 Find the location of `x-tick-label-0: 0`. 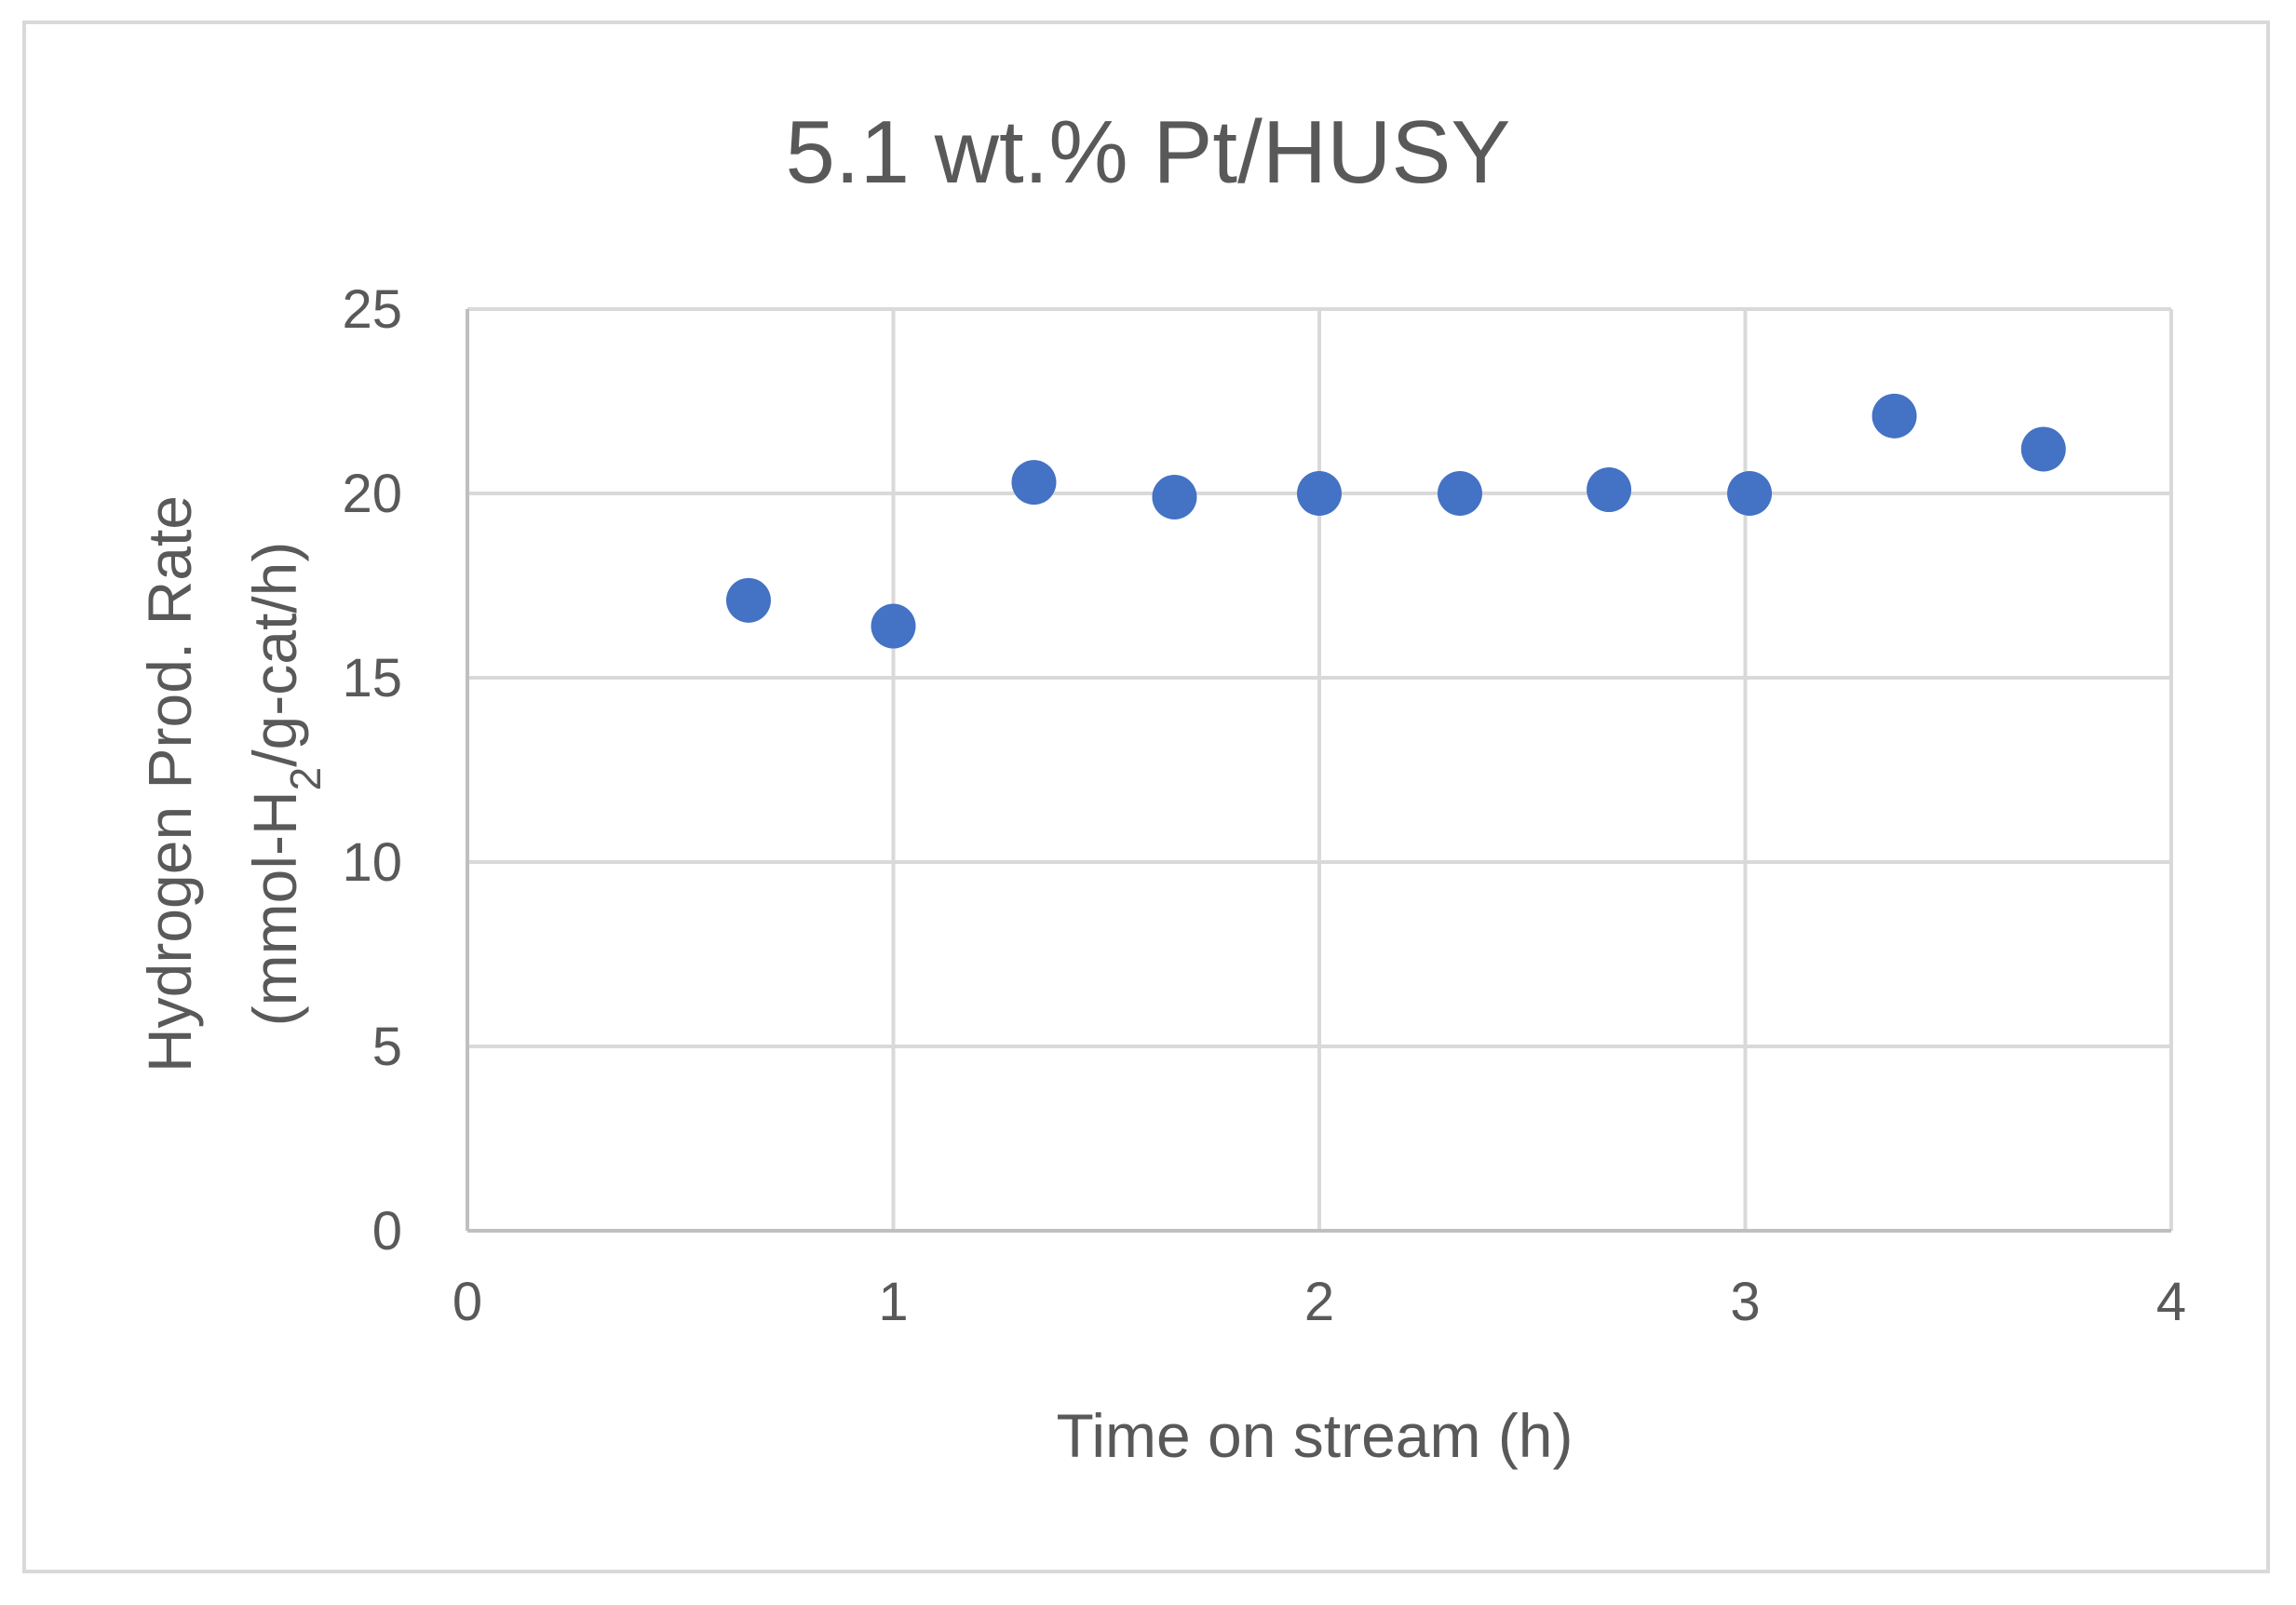

x-tick-label-0: 0 is located at coordinates (467, 1302).